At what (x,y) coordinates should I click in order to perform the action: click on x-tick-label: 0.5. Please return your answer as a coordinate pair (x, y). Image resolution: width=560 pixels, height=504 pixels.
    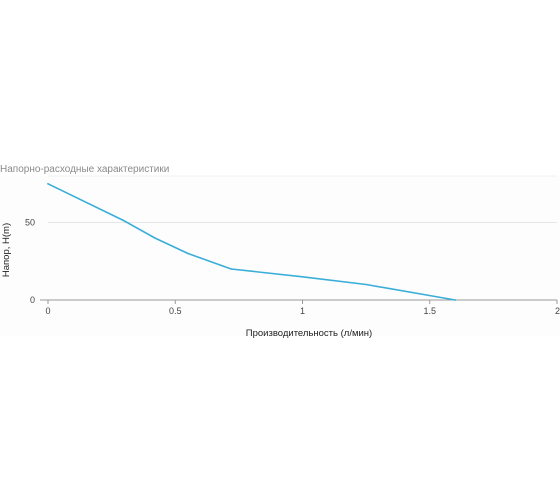
    Looking at the image, I should click on (175, 311).